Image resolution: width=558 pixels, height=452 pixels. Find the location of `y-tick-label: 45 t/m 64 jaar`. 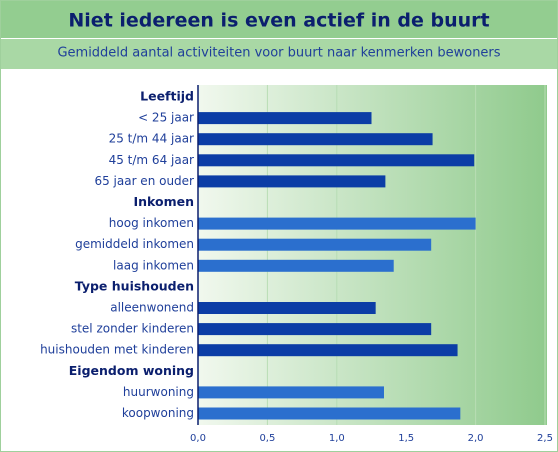

y-tick-label: 45 t/m 64 jaar is located at coordinates (151, 160).